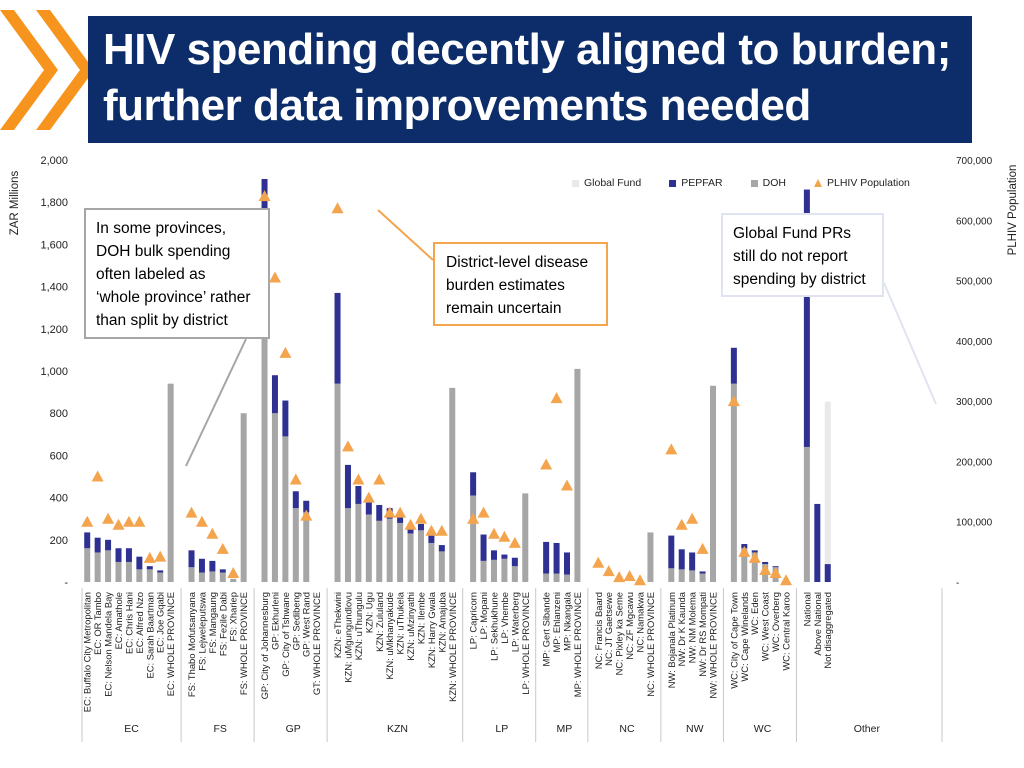 The image size is (1024, 768). I want to click on y2-tick-label: 700,000, so click(974, 161).